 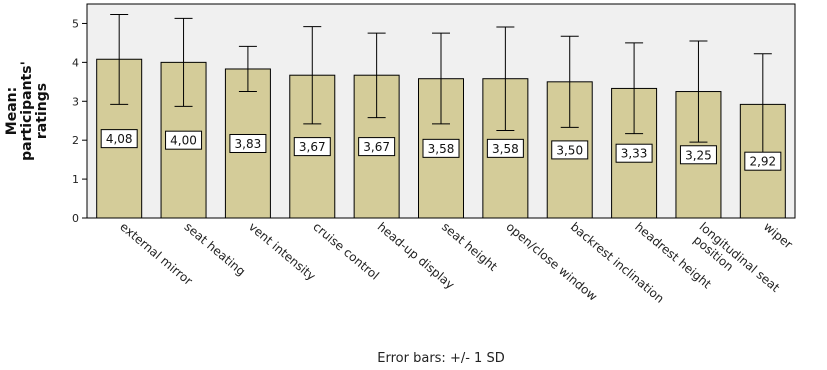 I want to click on y-axis: 0 1 2 3 4 5, so click(x=80, y=114).